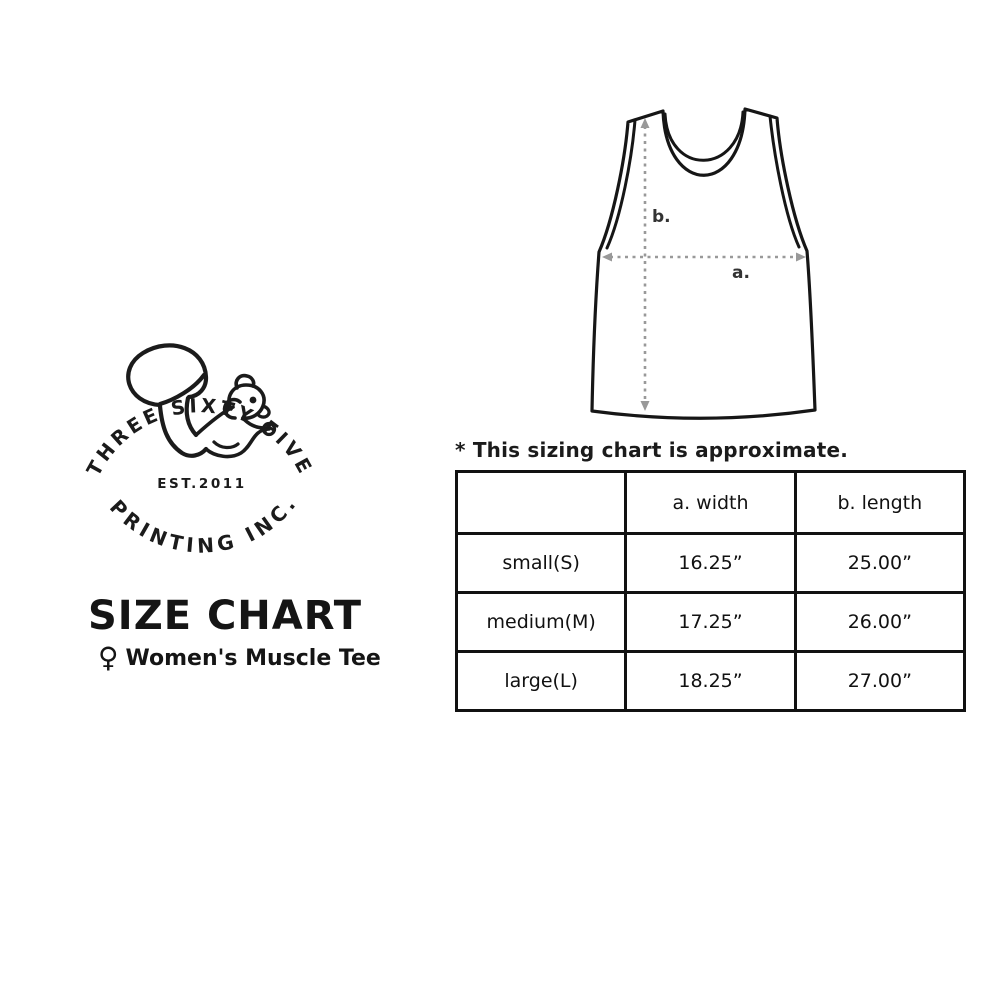 The height and width of the screenshot is (1000, 1000). I want to click on header-length-cell: b. length, so click(880, 502).